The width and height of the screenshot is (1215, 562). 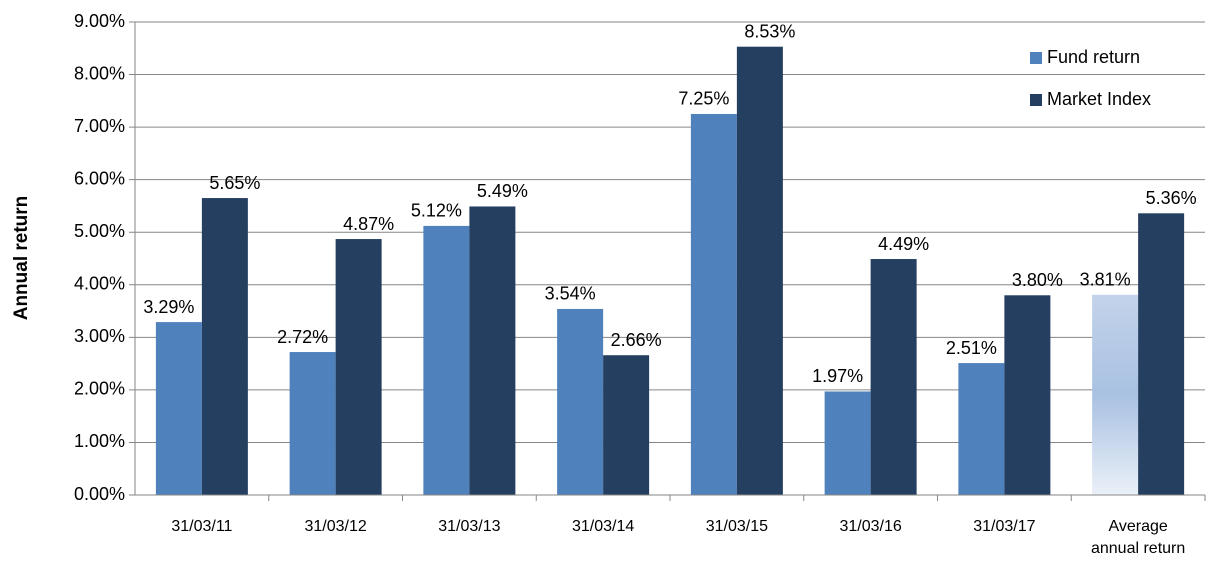 I want to click on y-tick-label: 5.00%, so click(x=99, y=231).